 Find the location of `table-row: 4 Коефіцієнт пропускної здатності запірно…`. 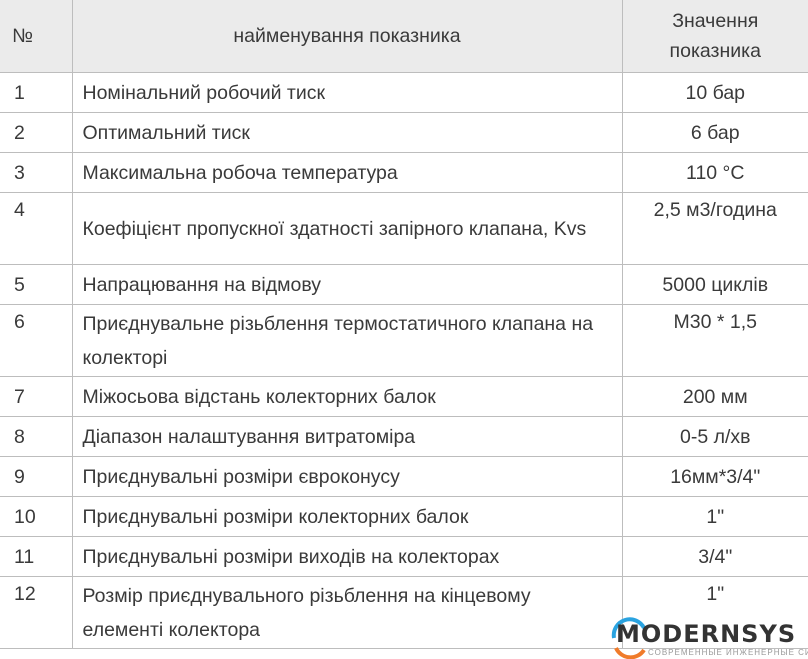

table-row: 4 Коефіцієнт пропускної здатності запірно… is located at coordinates (404, 228).